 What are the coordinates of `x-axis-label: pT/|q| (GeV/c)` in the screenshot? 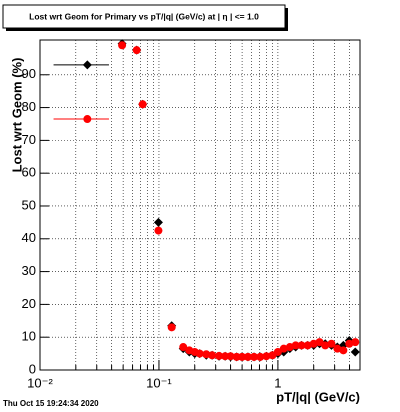 It's located at (318, 396).